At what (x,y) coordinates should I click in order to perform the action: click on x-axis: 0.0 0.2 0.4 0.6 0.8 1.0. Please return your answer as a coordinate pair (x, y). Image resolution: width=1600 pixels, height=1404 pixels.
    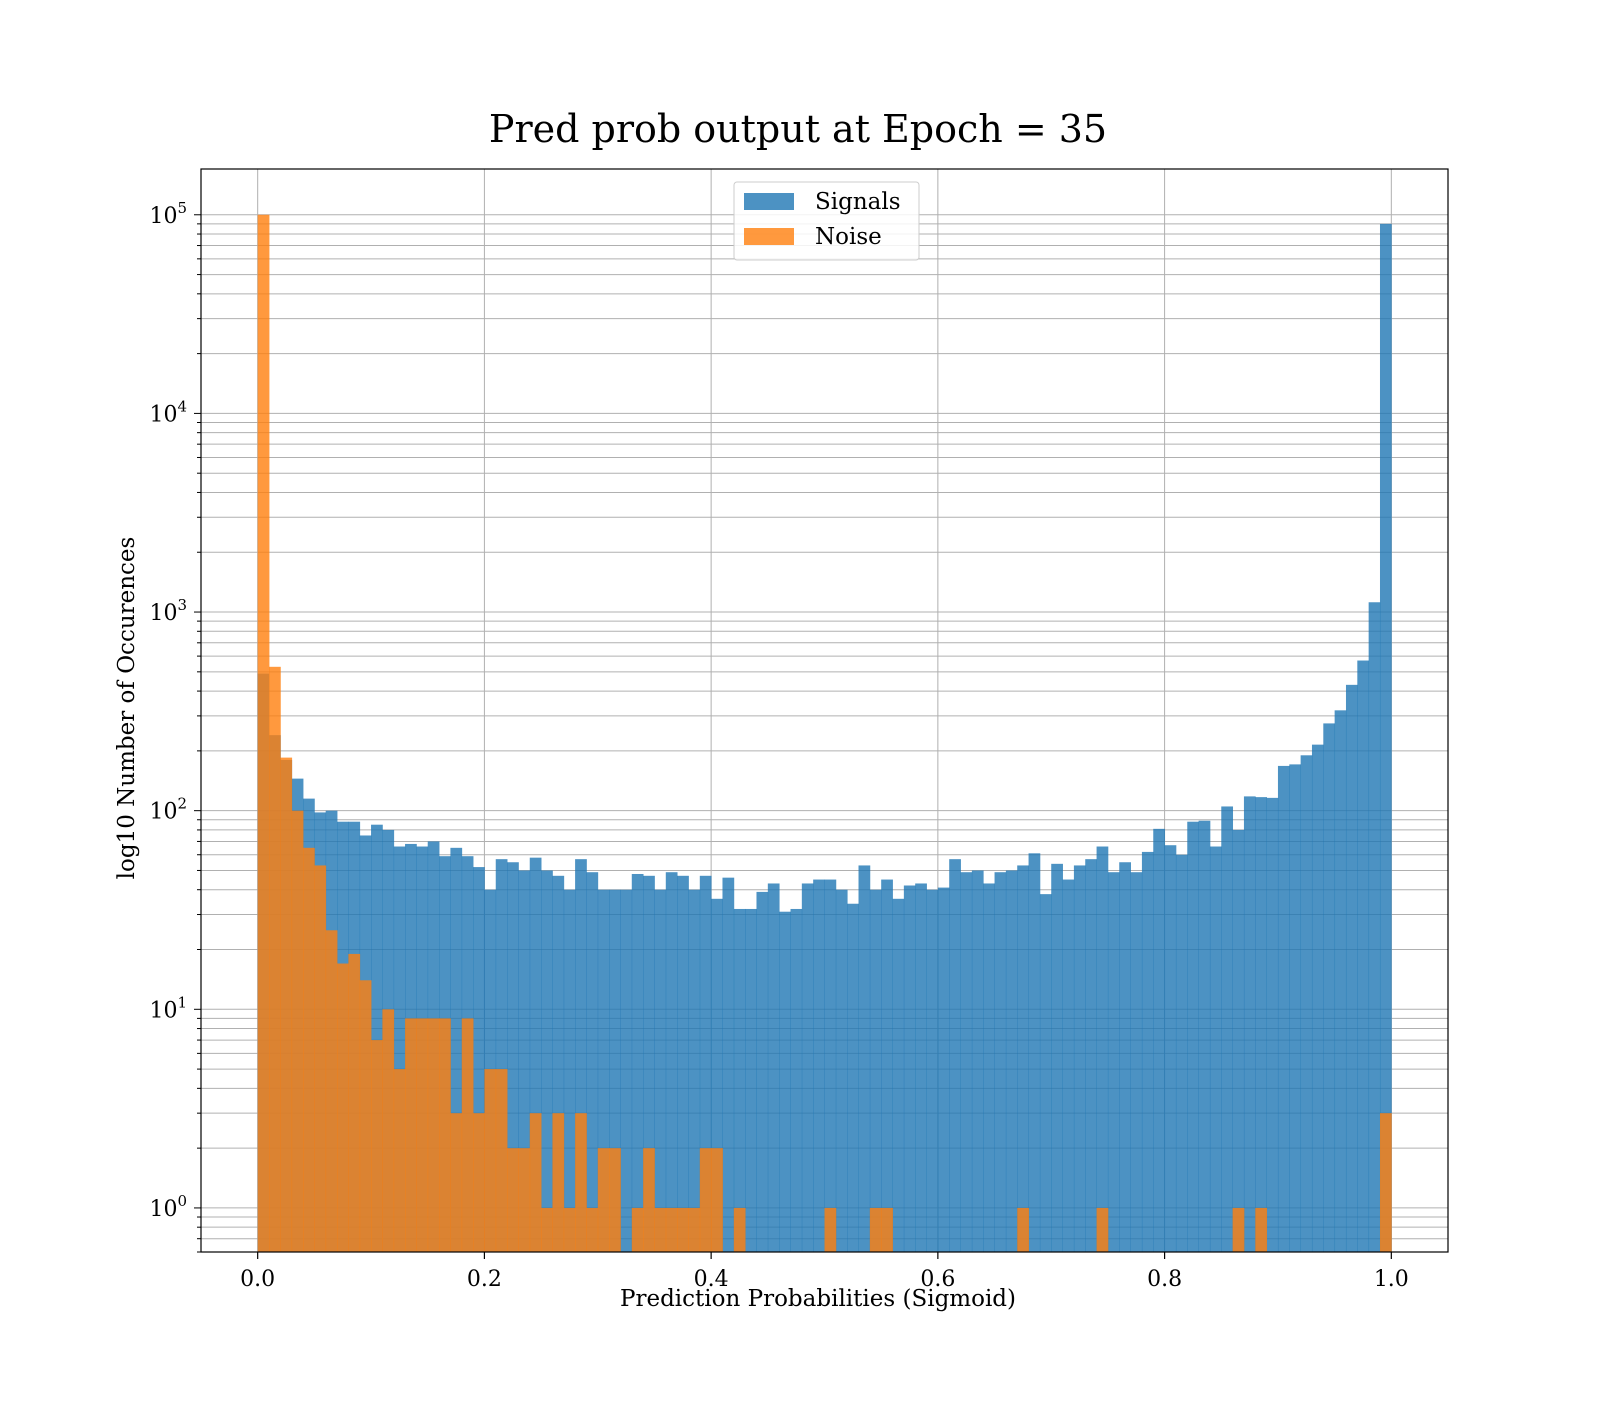
    Looking at the image, I should click on (824, 1272).